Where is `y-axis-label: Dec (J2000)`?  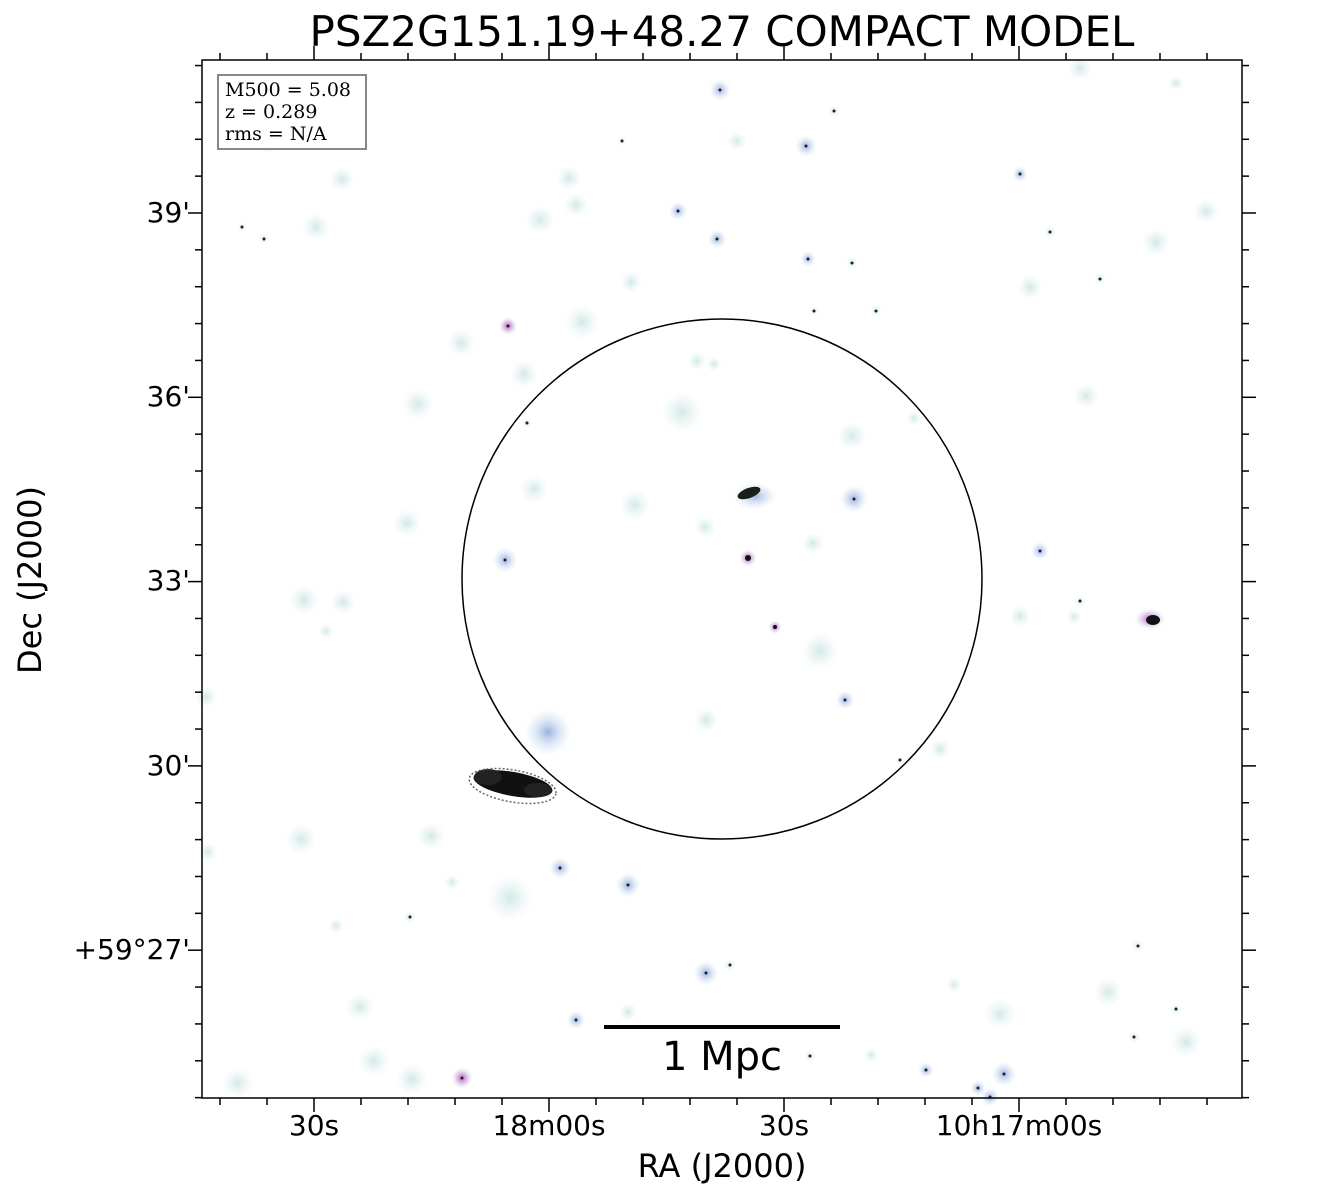 y-axis-label: Dec (J2000) is located at coordinates (30, 580).